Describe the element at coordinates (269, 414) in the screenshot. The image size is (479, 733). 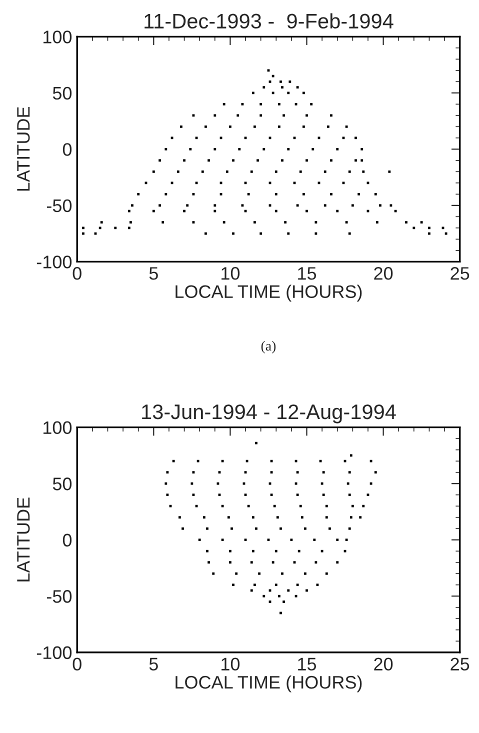
I see `chart-title: 13-Jun-1994 - 12-Aug-1994` at that location.